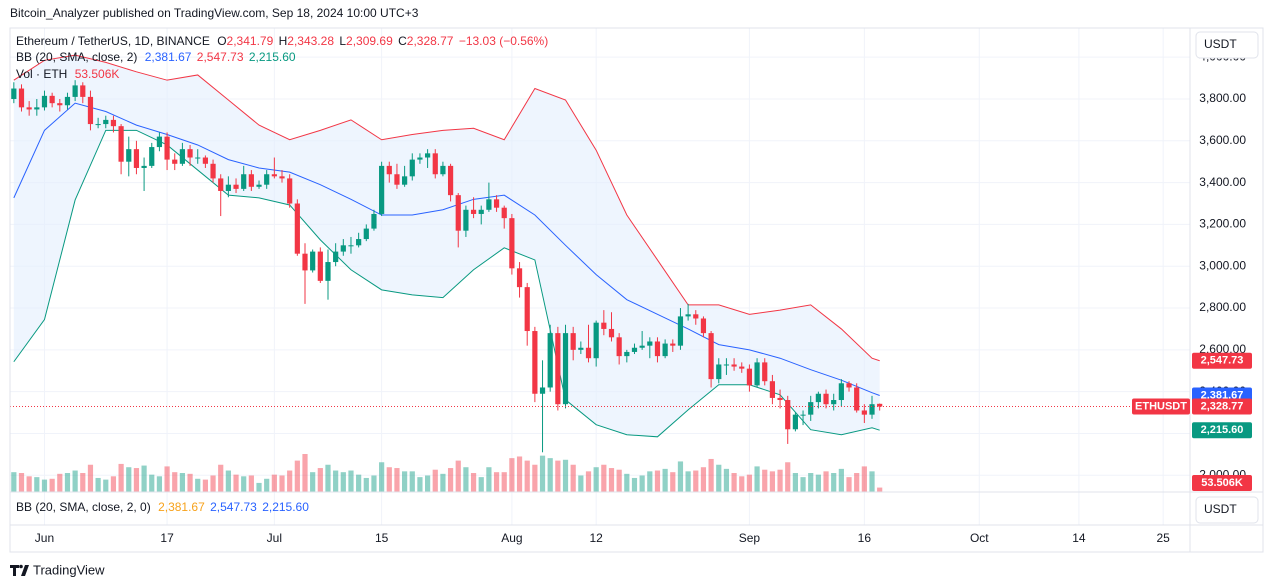 This screenshot has height=588, width=1273. I want to click on open-letter: O, so click(221, 41).